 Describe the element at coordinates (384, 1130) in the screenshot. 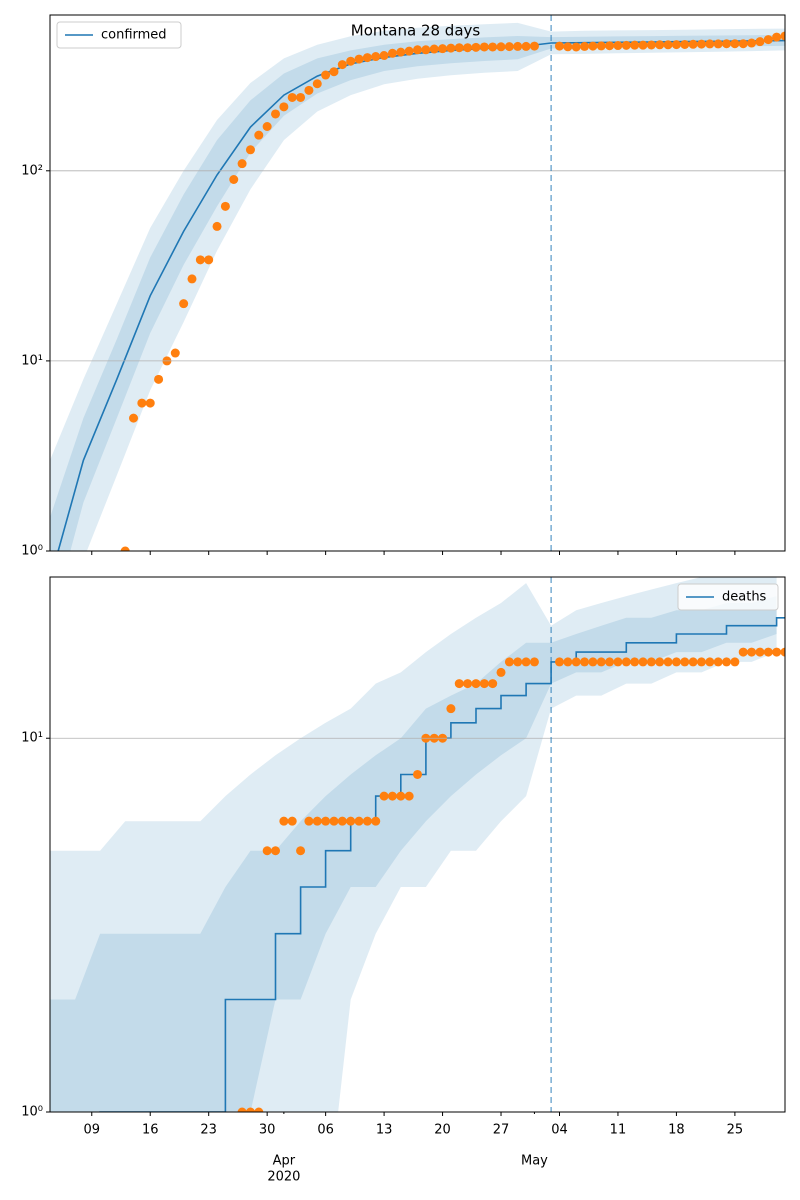

I see `x-tick-label: 13` at that location.